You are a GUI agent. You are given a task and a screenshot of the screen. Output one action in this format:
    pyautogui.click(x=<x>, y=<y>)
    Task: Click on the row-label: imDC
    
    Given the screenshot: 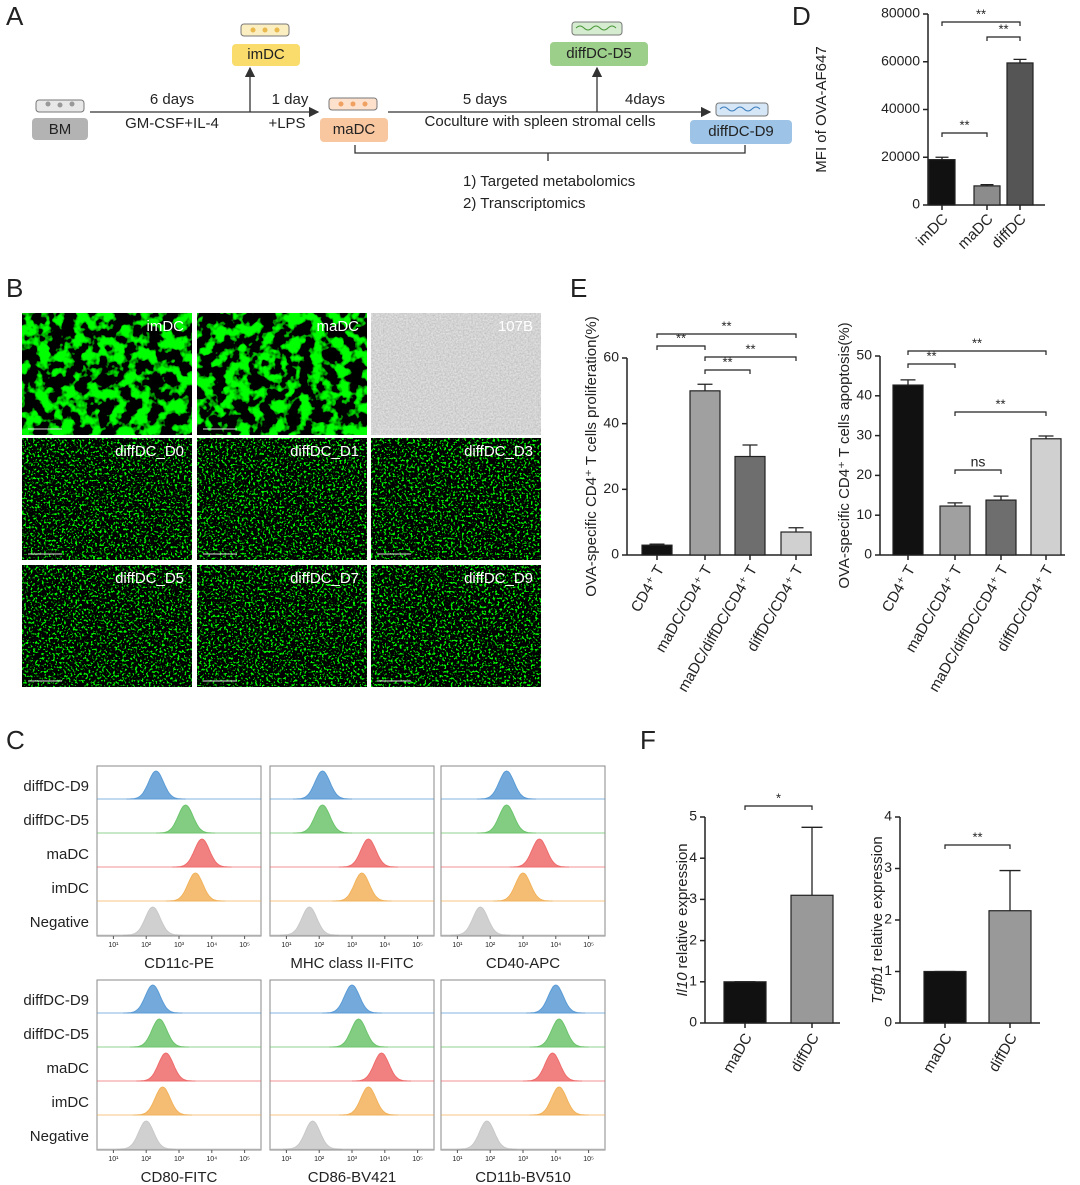 What is the action you would take?
    pyautogui.click(x=71, y=1102)
    